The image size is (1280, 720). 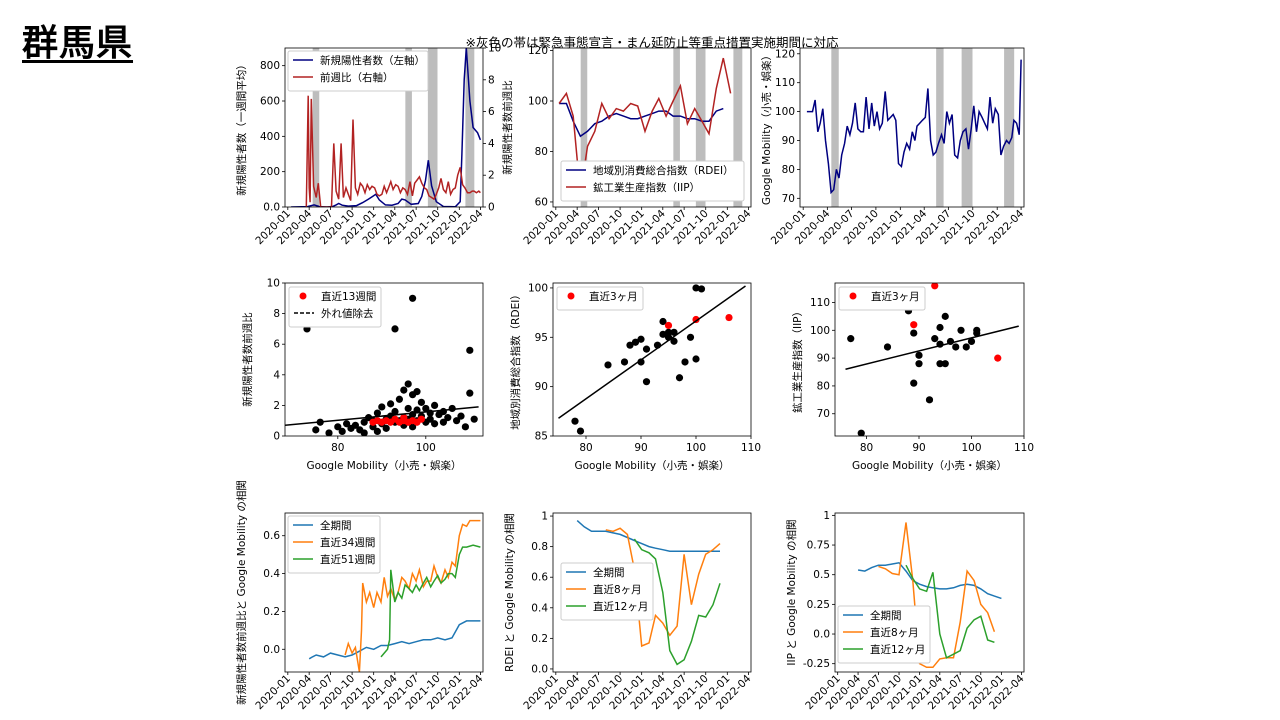 What do you see at coordinates (538, 51) in the screenshot?
I see `y-tick-label: 120` at bounding box center [538, 51].